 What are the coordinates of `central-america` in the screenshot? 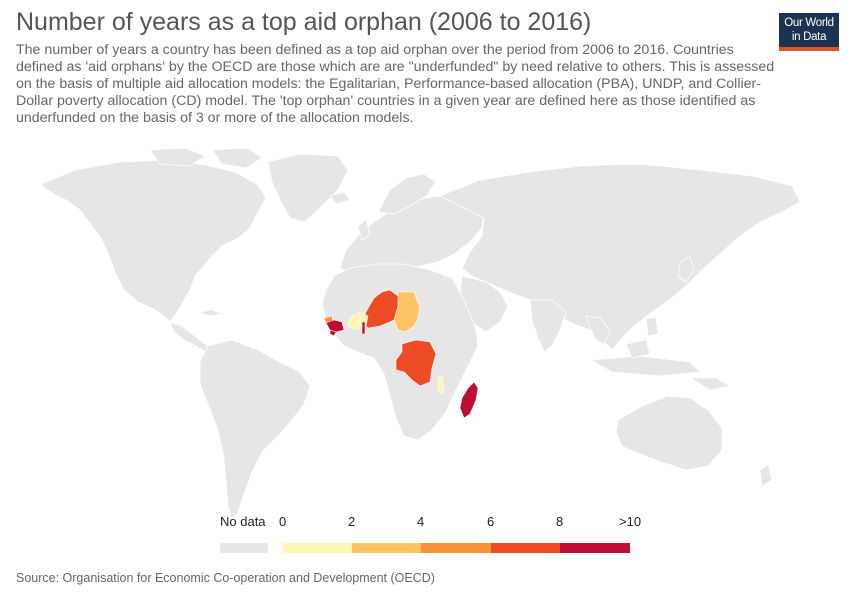 It's located at (191, 337).